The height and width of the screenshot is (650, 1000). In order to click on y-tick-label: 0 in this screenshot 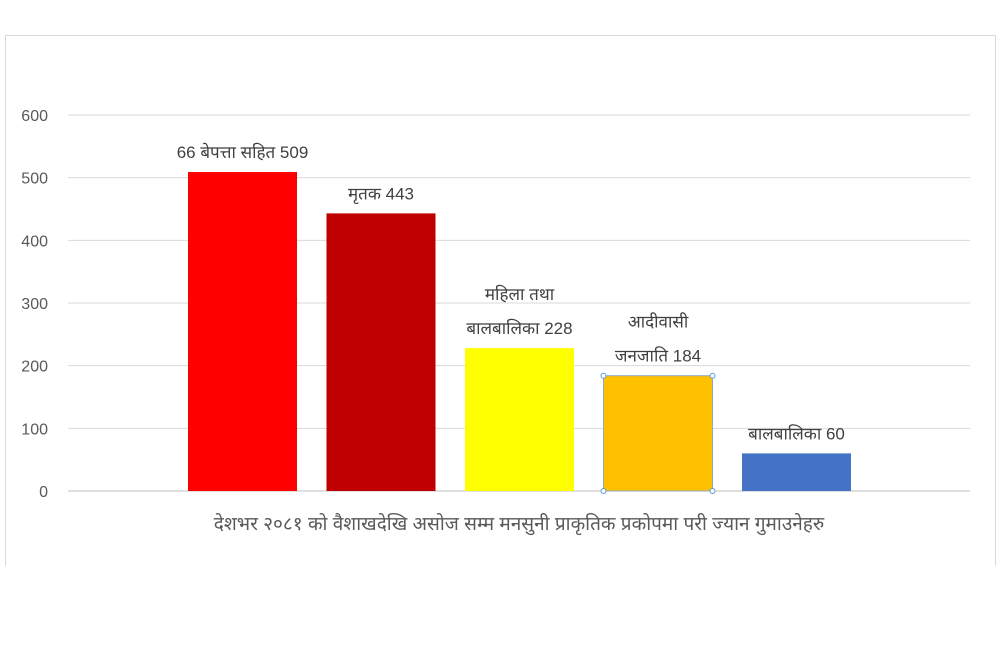, I will do `click(43, 492)`.